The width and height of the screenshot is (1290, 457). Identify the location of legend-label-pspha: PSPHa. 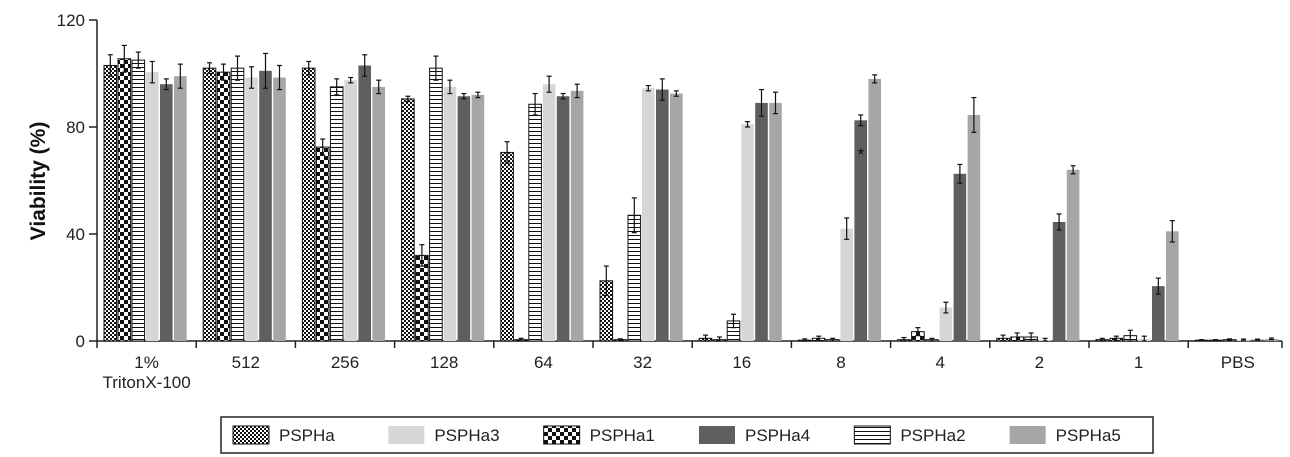
(307, 435).